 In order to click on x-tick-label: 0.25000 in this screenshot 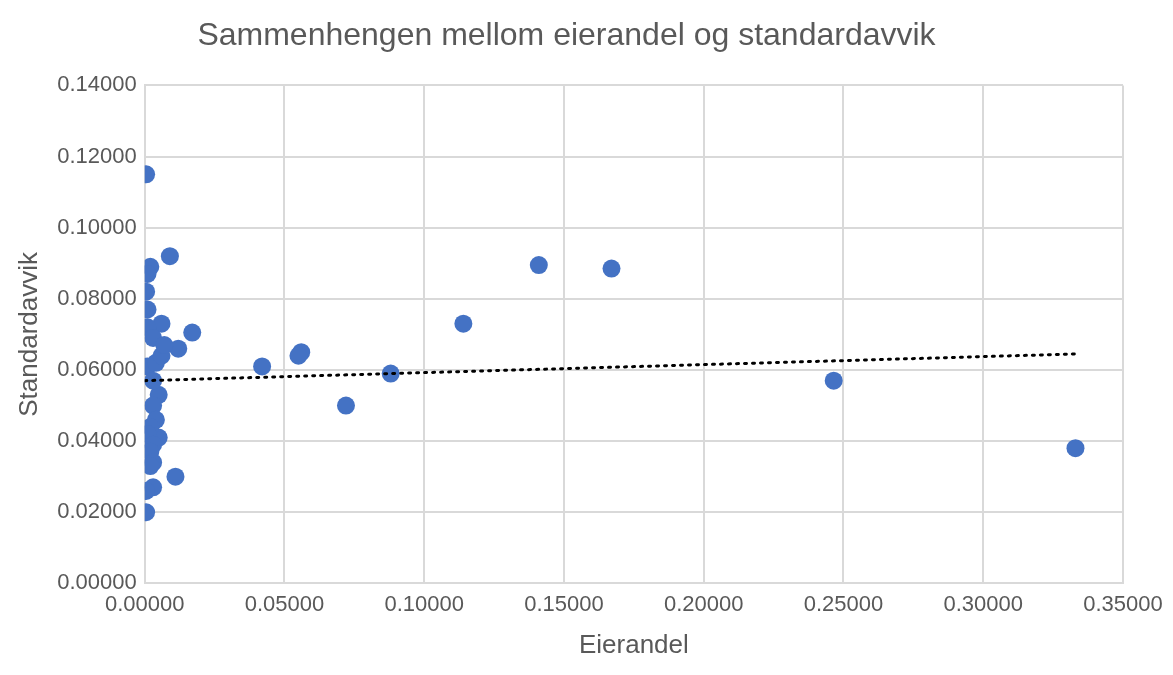, I will do `click(843, 603)`.